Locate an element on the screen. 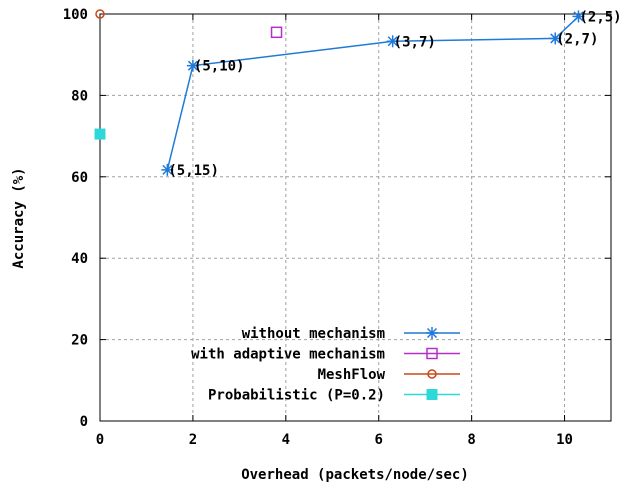  legend-label: with adaptive mechanism is located at coordinates (288, 355).